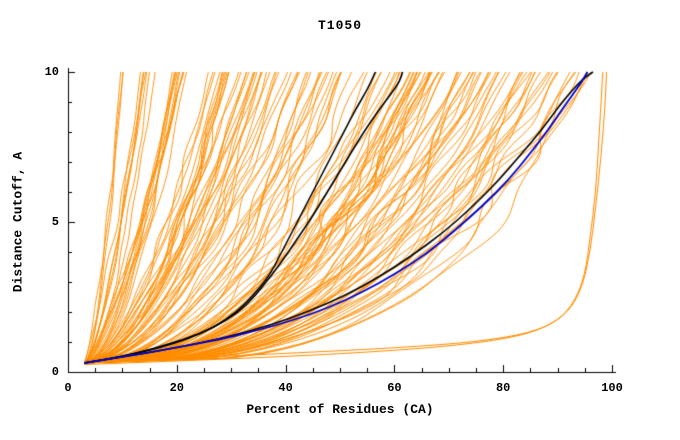 The image size is (680, 440). What do you see at coordinates (285, 388) in the screenshot?
I see `x-tick-label: 40` at bounding box center [285, 388].